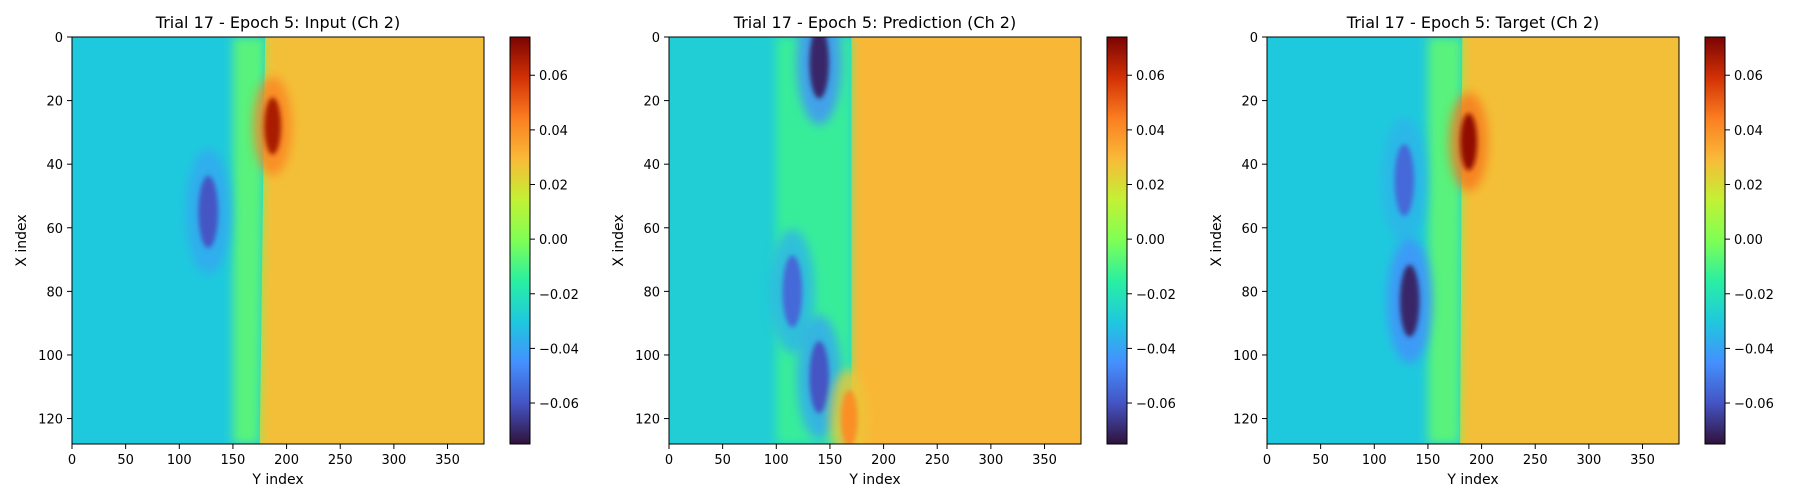  I want to click on transition-band, so click(1445, 240).